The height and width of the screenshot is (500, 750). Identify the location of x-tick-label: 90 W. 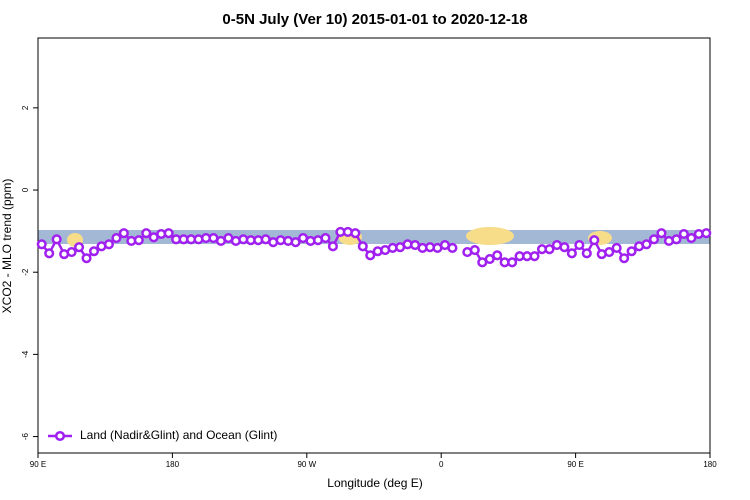
(306, 464).